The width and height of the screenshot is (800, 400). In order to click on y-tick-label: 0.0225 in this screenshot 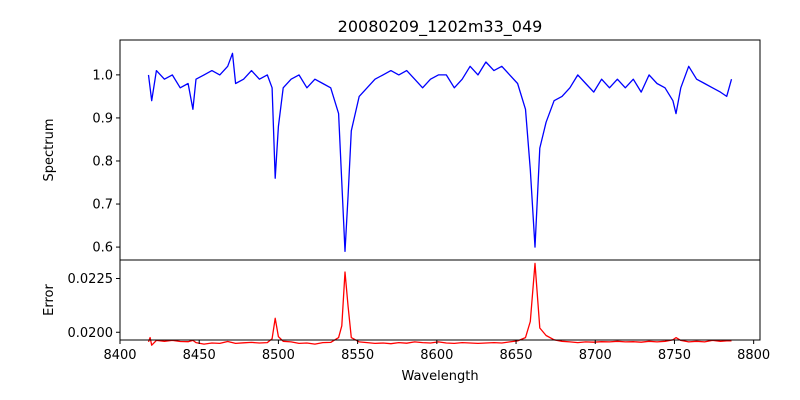, I will do `click(91, 279)`.